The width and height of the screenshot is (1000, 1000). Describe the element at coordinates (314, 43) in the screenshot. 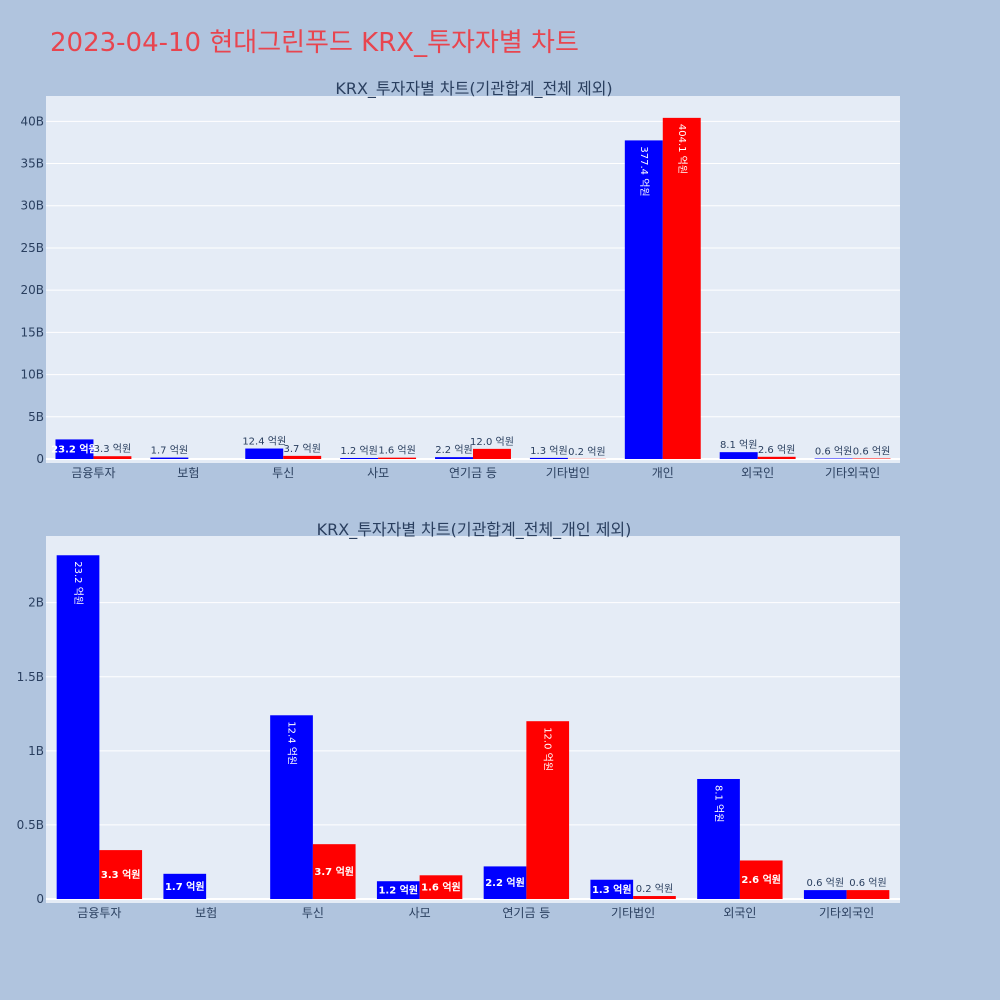

I see `page-title: 2023-04-10 현대그린푸드 KRX_투자자별 차트` at that location.